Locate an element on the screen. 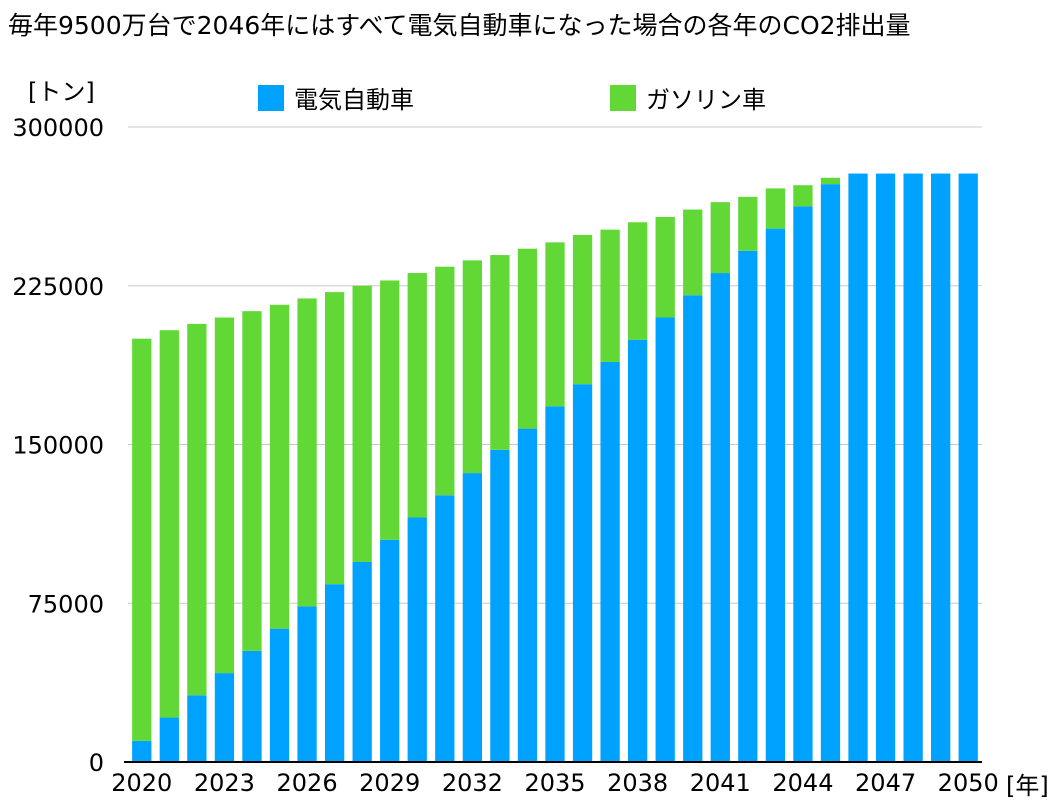 The height and width of the screenshot is (810, 1062). y-tick-label: 225000 is located at coordinates (58, 287).